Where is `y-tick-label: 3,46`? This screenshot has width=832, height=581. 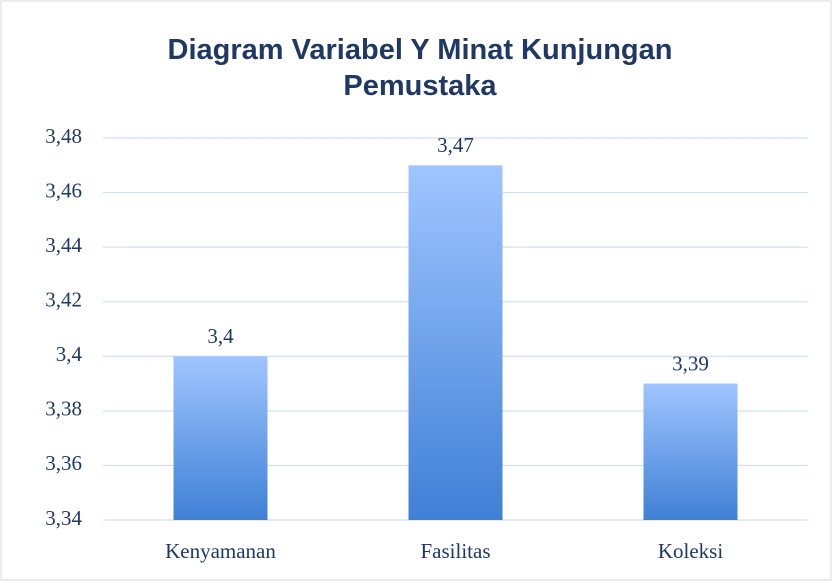
y-tick-label: 3,46 is located at coordinates (63, 190).